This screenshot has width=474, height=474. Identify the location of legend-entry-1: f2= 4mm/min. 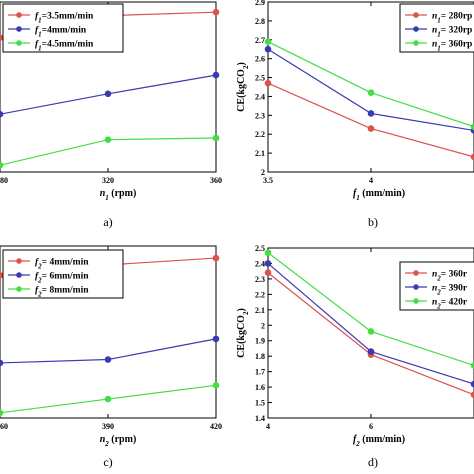
(62, 264).